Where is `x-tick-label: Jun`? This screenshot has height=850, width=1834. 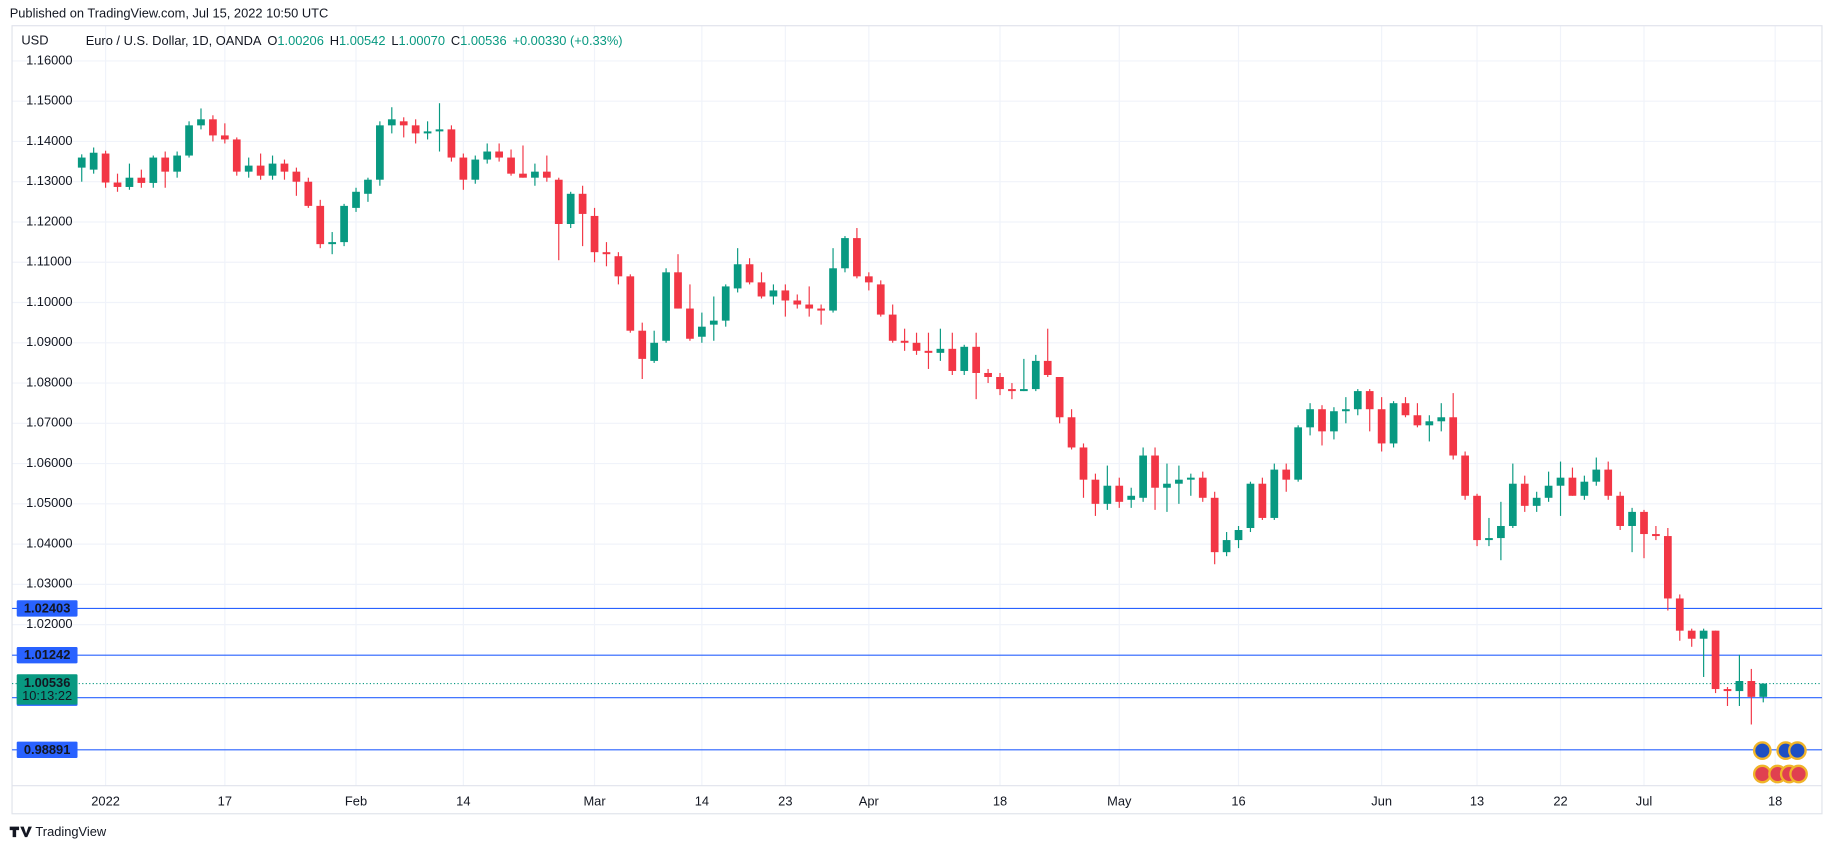 x-tick-label: Jun is located at coordinates (1381, 800).